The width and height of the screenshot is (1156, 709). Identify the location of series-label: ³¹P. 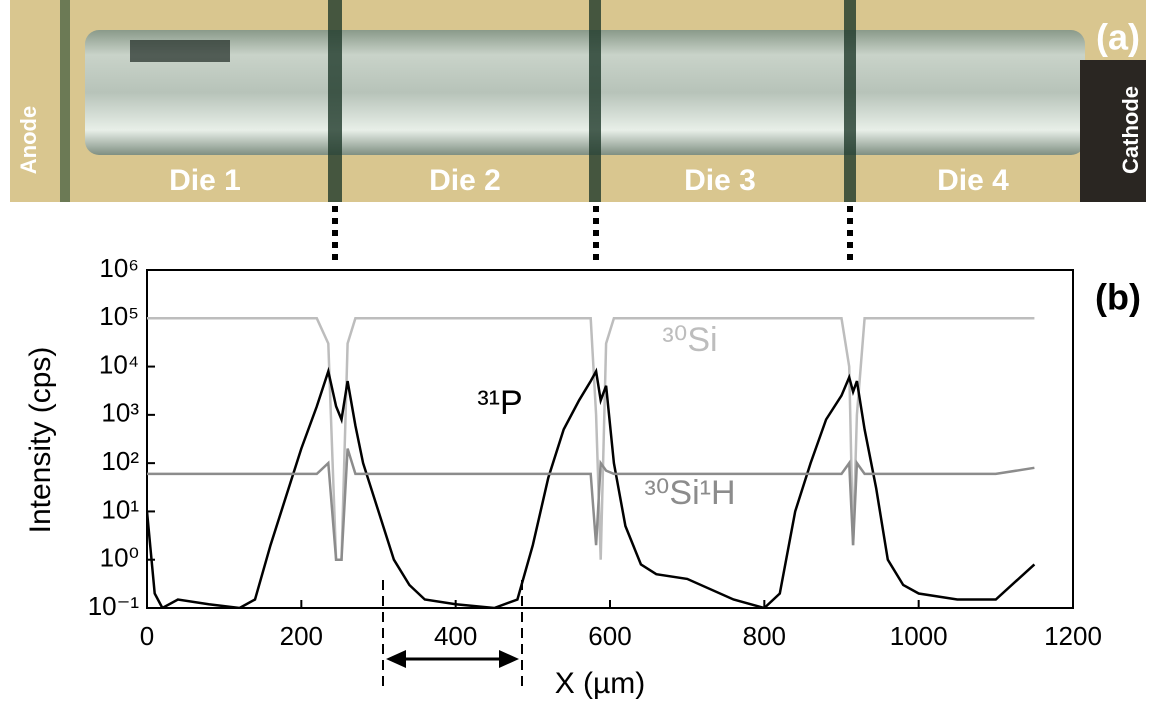
(499, 403).